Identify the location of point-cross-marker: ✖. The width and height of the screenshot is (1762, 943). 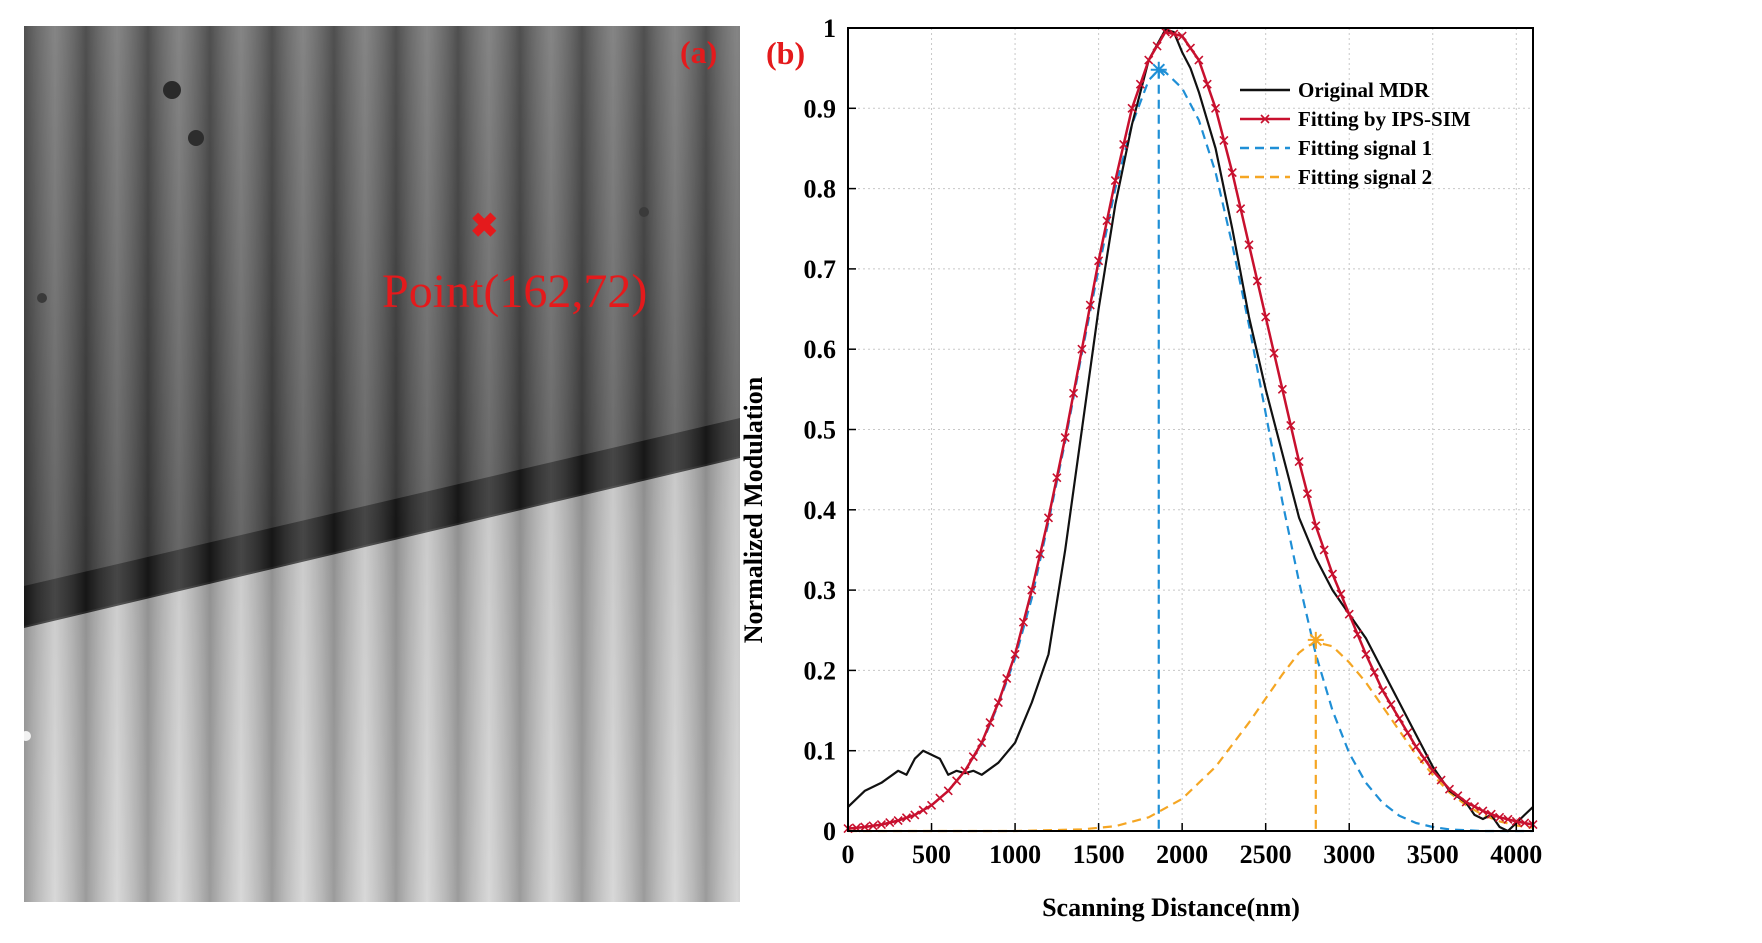
(484, 226).